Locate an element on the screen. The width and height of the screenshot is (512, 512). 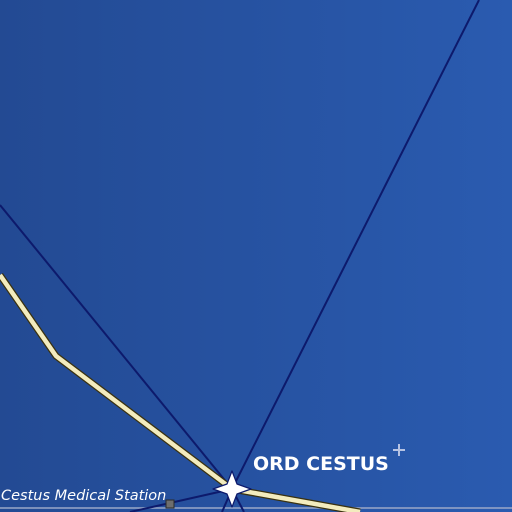
waypoint-cross-icon is located at coordinates (399, 450).